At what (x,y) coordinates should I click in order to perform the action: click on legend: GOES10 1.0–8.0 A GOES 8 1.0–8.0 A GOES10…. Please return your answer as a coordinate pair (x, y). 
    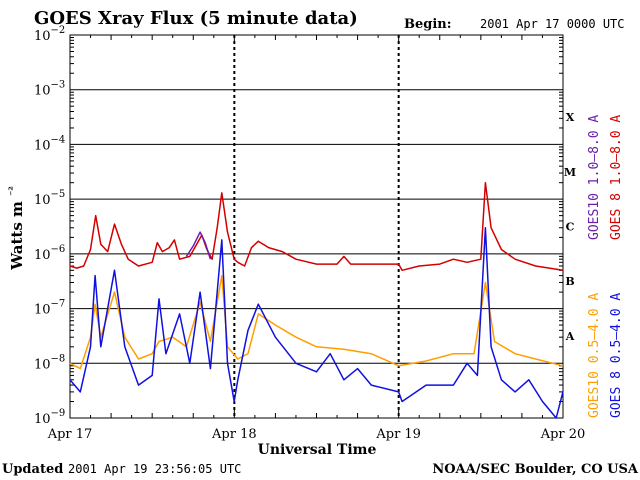
    Looking at the image, I should click on (605, 266).